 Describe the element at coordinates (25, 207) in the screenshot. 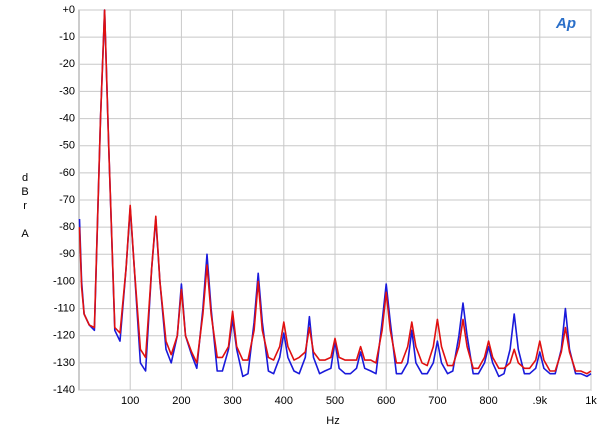

I see `y-axis-label: dBr A` at that location.